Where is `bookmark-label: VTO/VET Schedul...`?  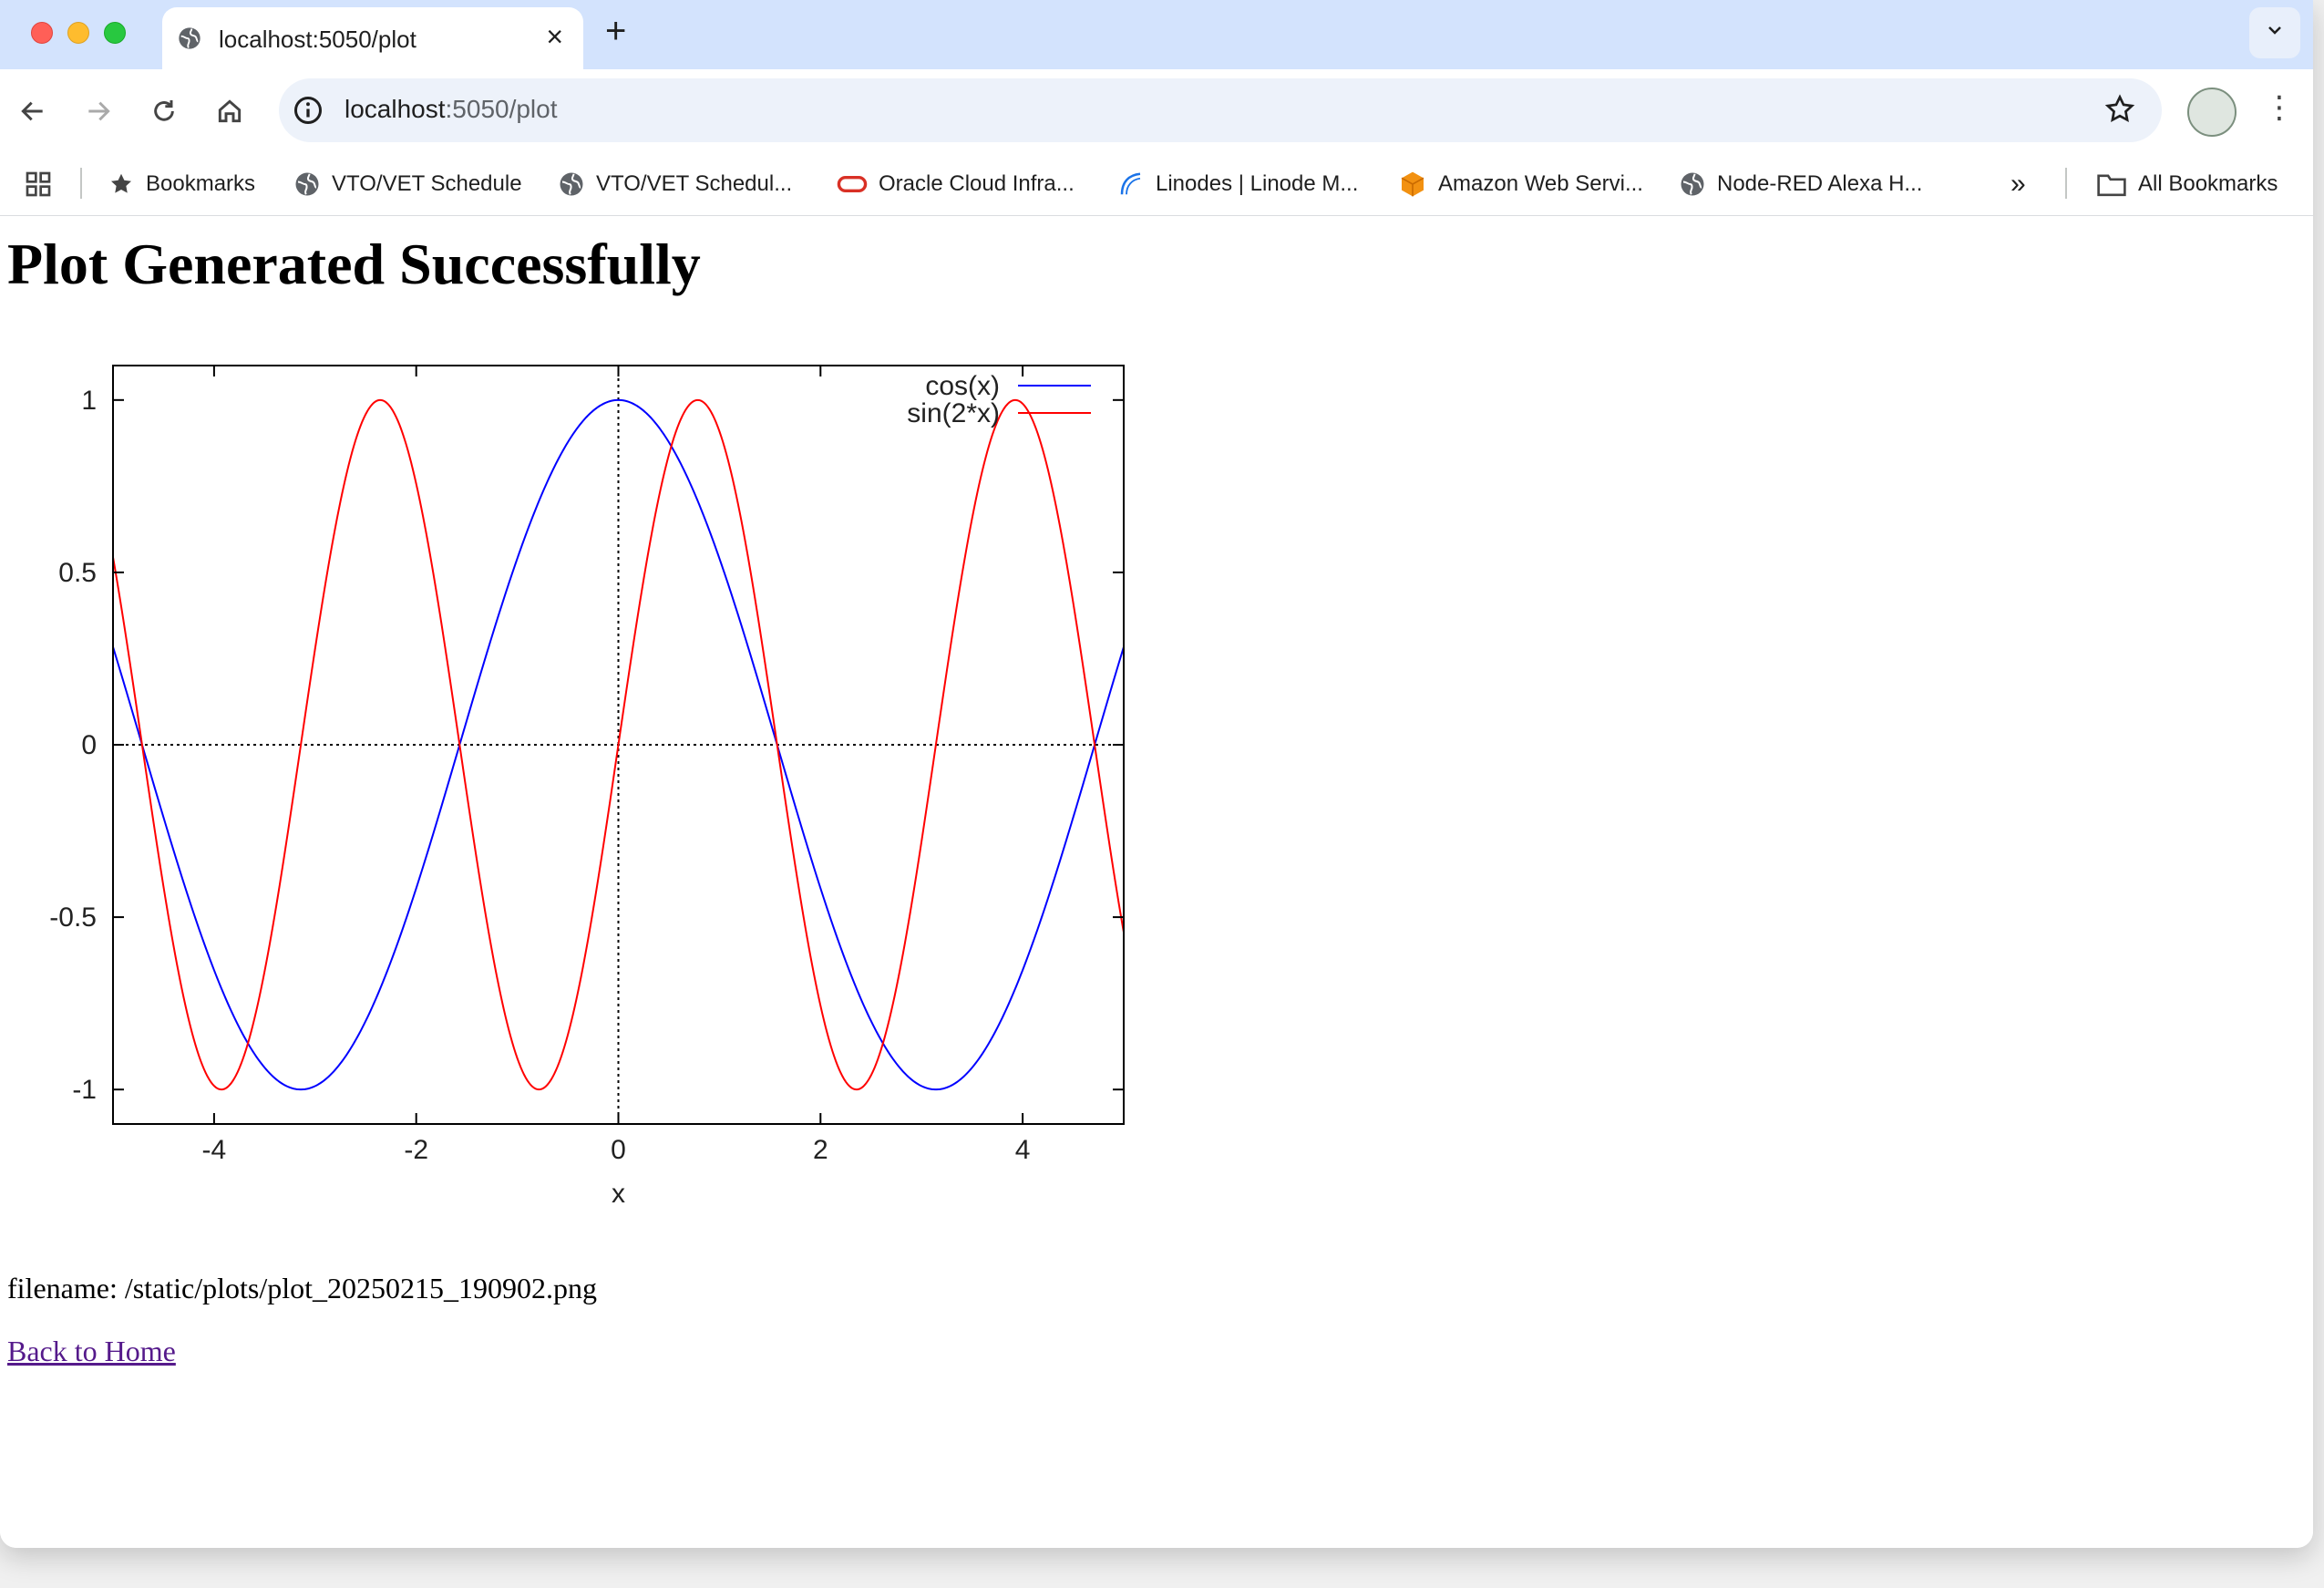 bookmark-label: VTO/VET Schedul... is located at coordinates (694, 183).